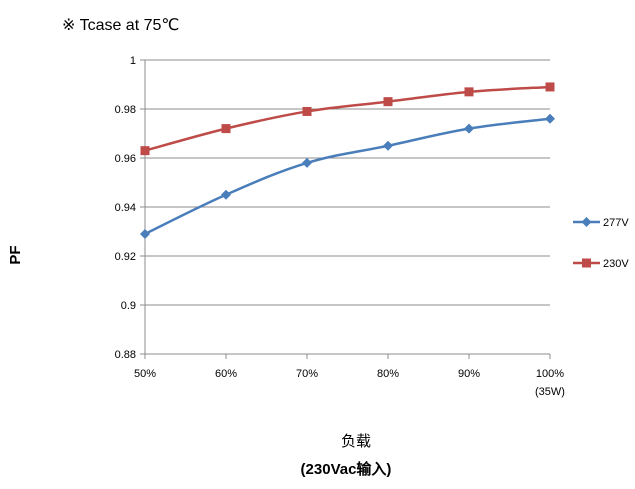 The height and width of the screenshot is (489, 635). What do you see at coordinates (388, 374) in the screenshot?
I see `x-tick-label: 80%` at bounding box center [388, 374].